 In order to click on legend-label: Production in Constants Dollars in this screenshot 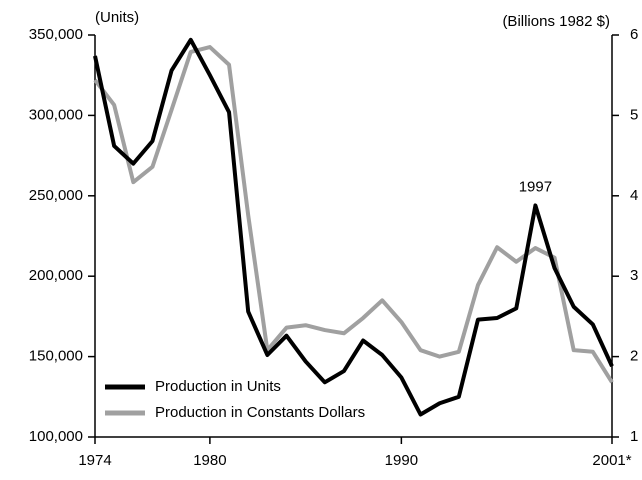, I will do `click(260, 412)`.